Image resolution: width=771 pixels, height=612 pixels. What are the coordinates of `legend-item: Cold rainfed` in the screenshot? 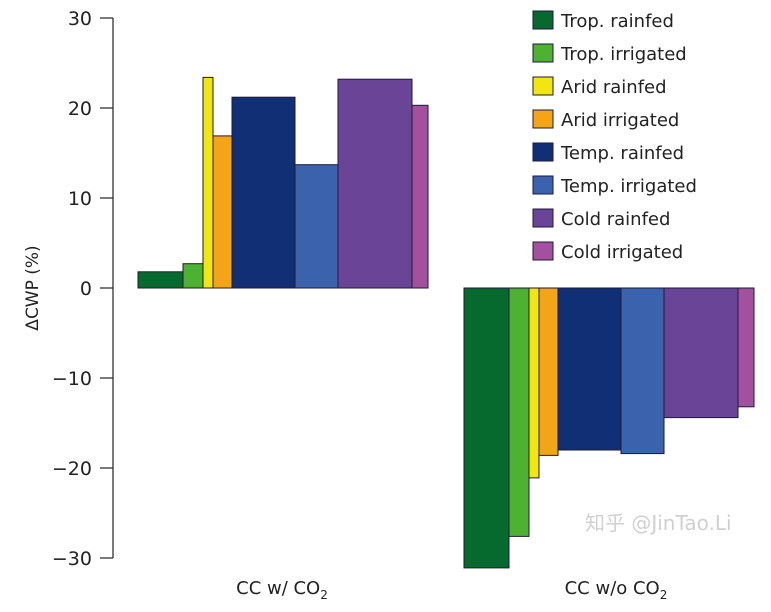 It's located at (601, 219).